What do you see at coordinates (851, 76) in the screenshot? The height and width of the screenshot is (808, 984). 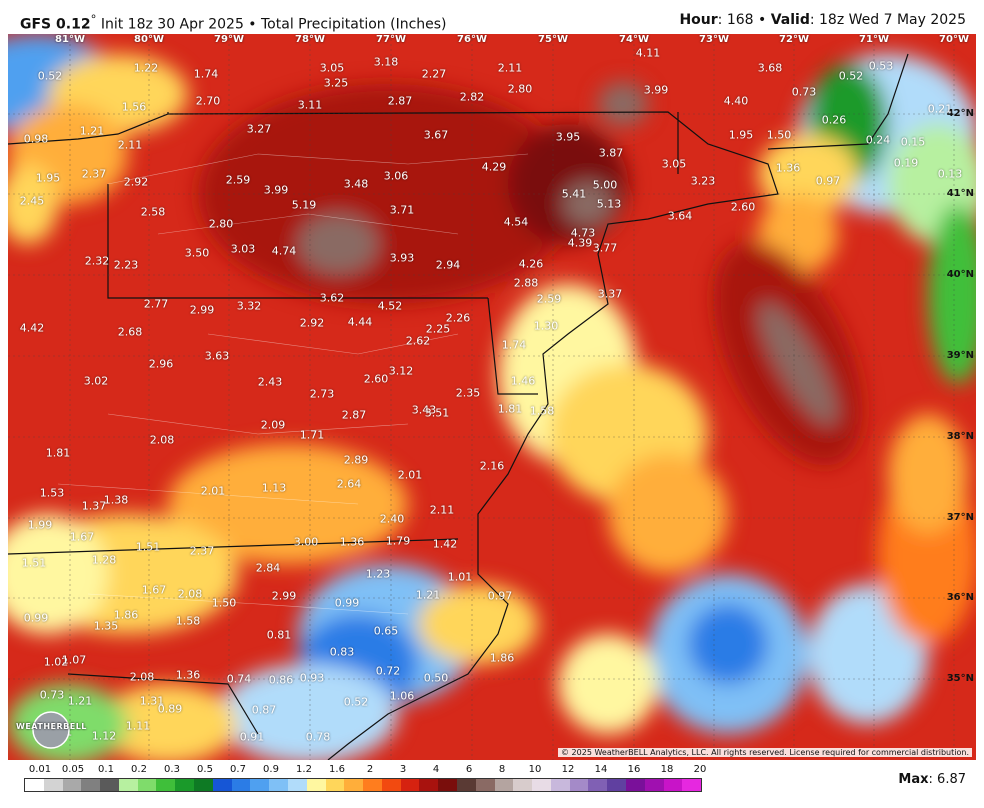 I see `precip-value: 0.52` at bounding box center [851, 76].